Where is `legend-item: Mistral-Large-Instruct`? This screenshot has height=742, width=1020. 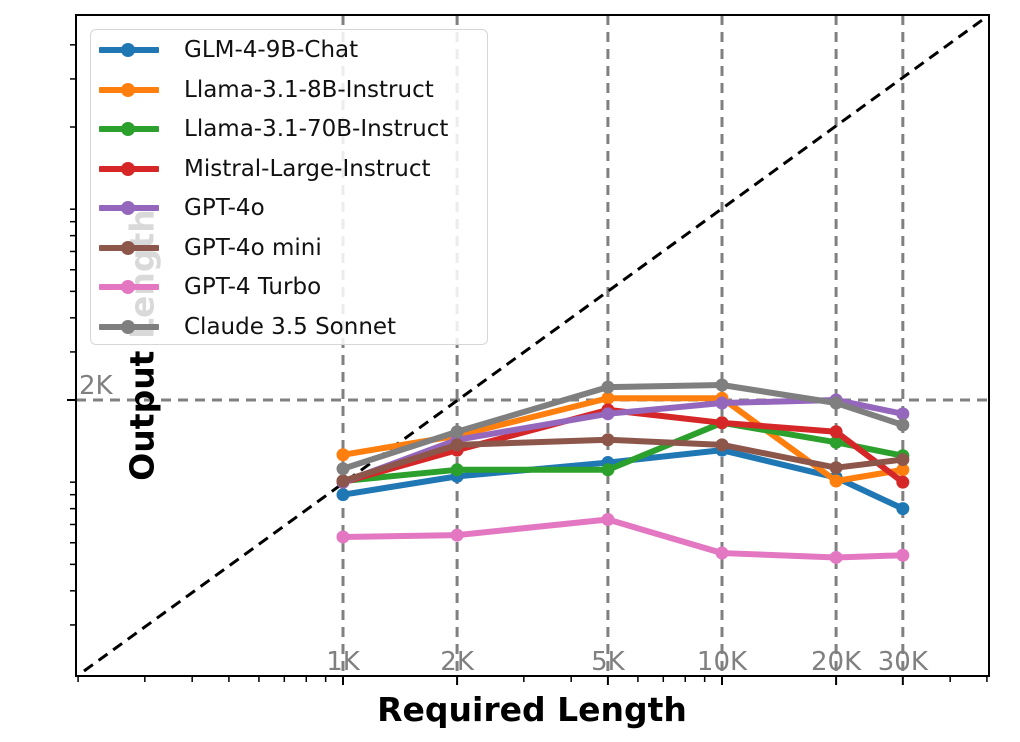
legend-item: Mistral-Large-Instruct is located at coordinates (261, 169).